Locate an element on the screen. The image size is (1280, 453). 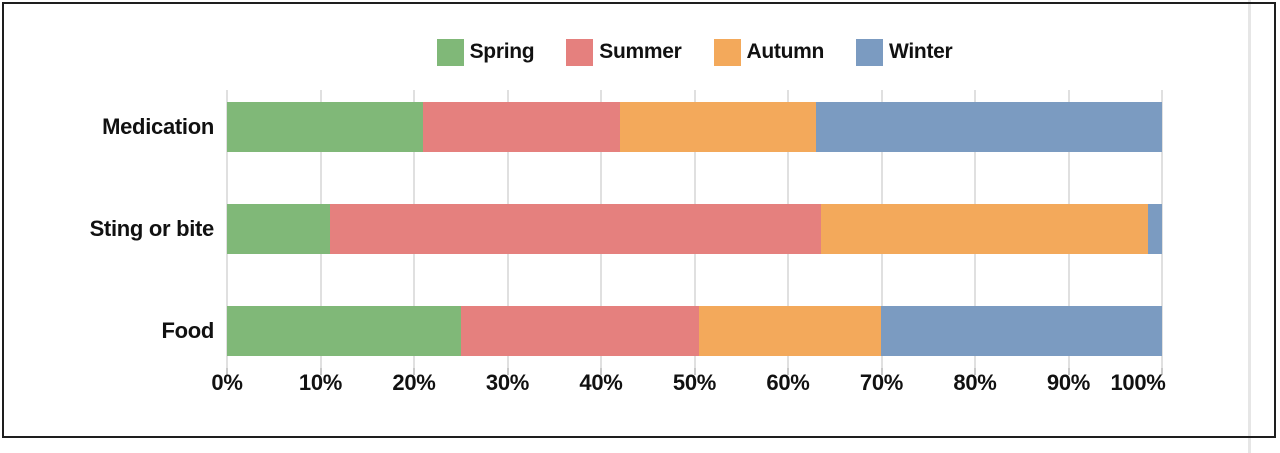
category-label: Sting or bite is located at coordinates (152, 228).